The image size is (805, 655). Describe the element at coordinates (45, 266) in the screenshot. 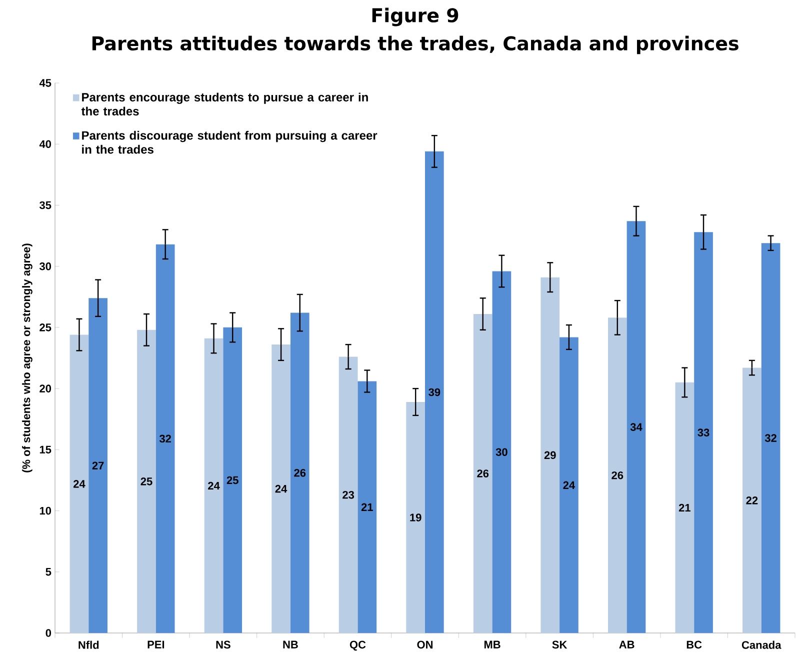

I see `y-tick-label: 30` at that location.